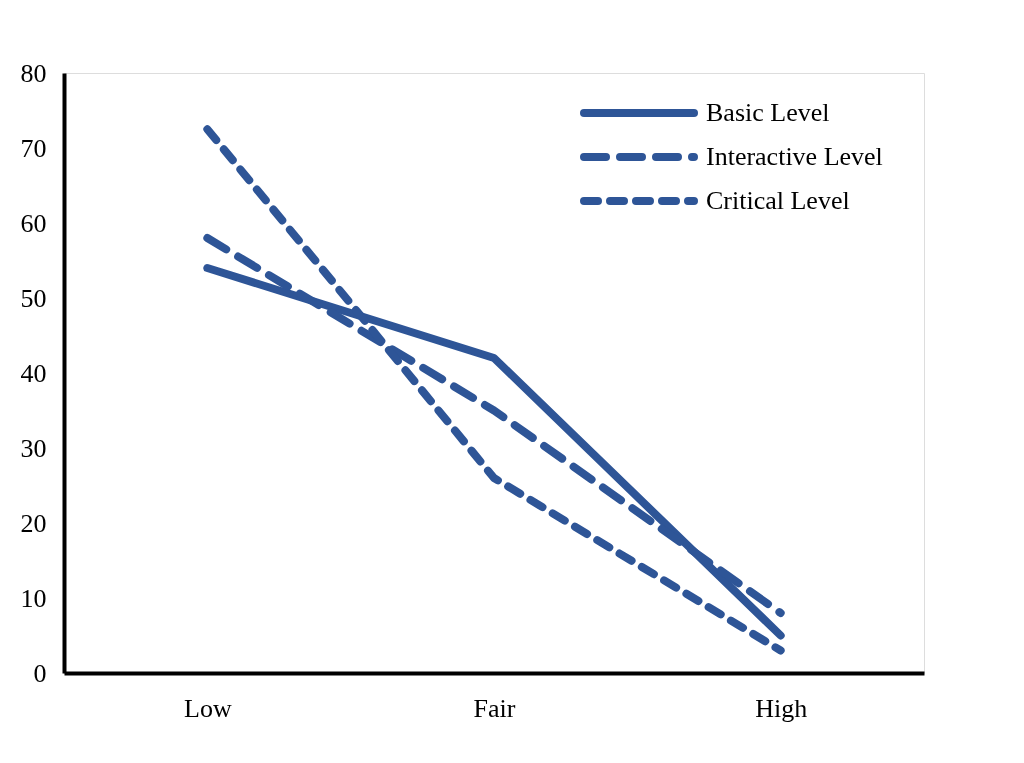 The width and height of the screenshot is (1024, 763). Describe the element at coordinates (778, 200) in the screenshot. I see `legend-label: Critical Level` at that location.